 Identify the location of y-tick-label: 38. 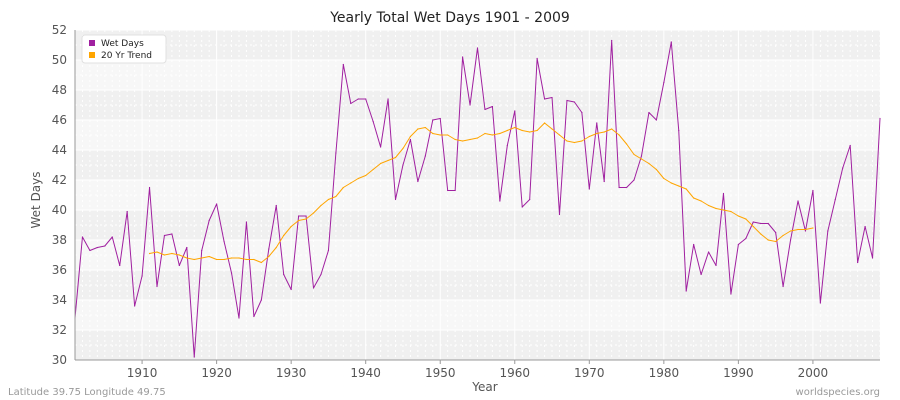
(59, 240).